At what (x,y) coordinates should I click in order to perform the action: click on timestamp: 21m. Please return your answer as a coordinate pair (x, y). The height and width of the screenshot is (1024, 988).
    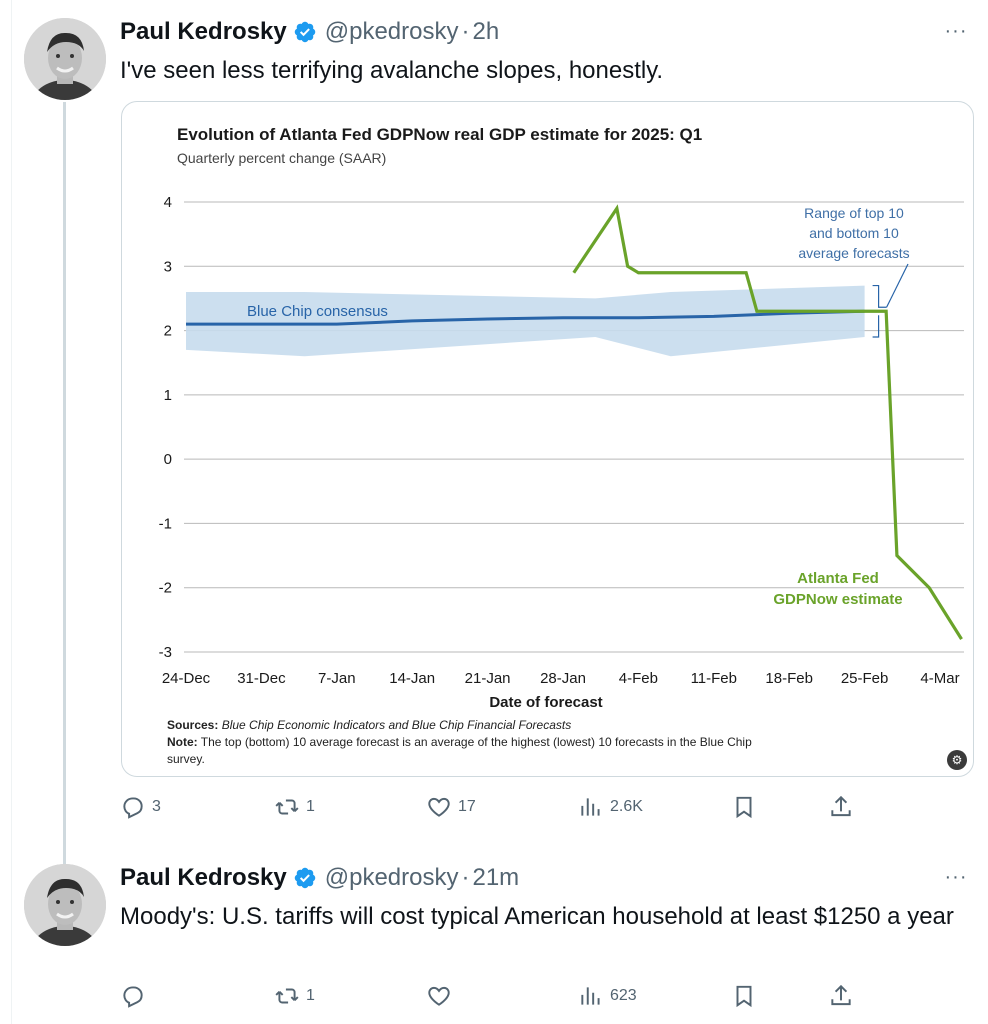
    Looking at the image, I should click on (496, 877).